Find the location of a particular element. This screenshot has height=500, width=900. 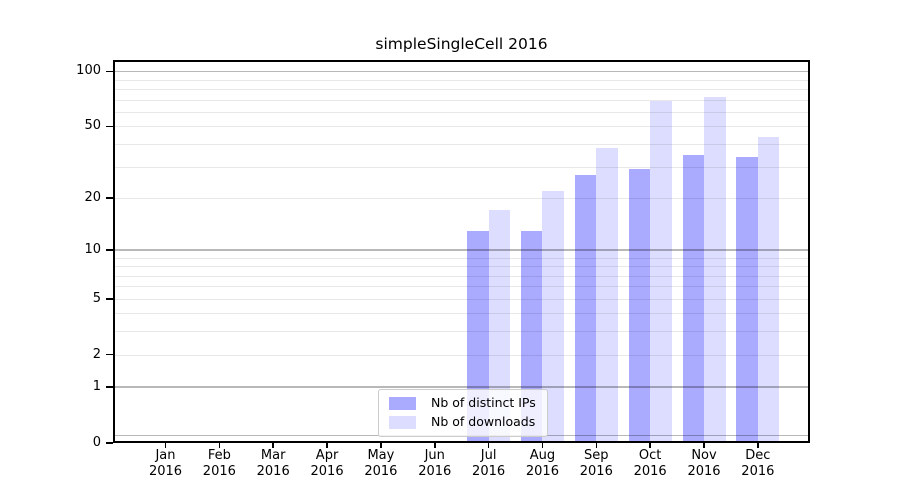

x-tick-mark-mar is located at coordinates (273, 445).